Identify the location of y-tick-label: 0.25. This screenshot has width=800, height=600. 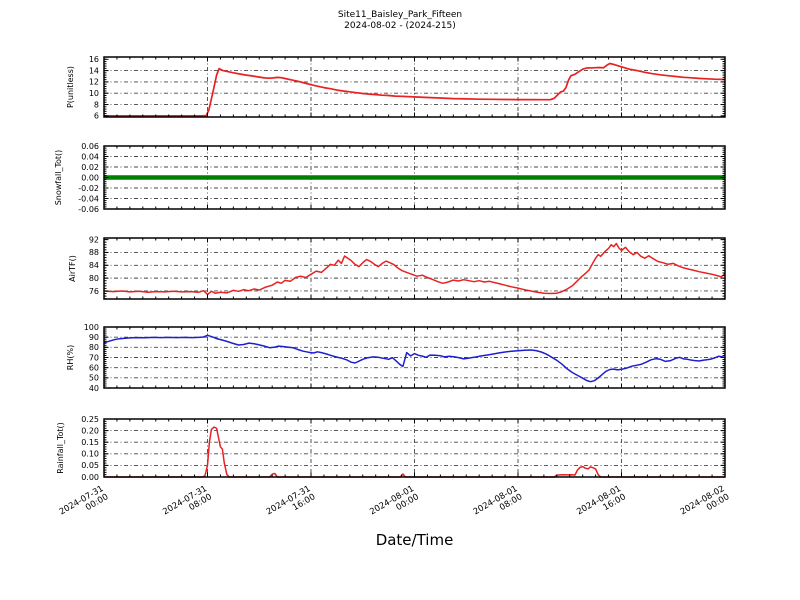
(90, 419).